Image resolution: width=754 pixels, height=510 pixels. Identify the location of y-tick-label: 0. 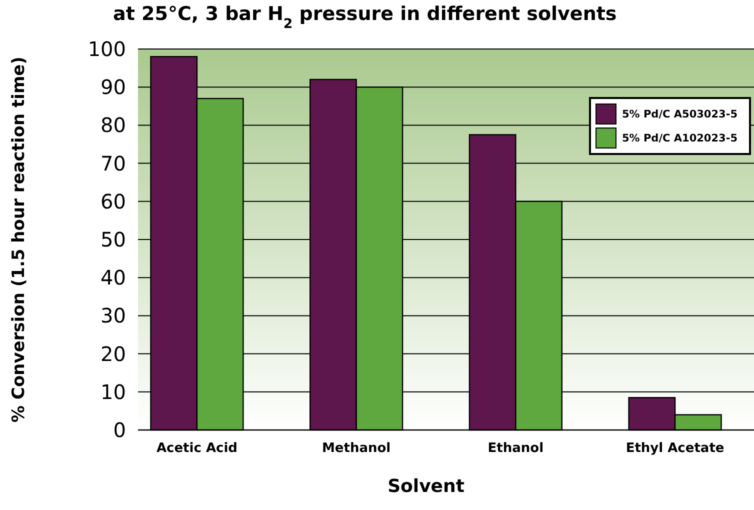
(119, 430).